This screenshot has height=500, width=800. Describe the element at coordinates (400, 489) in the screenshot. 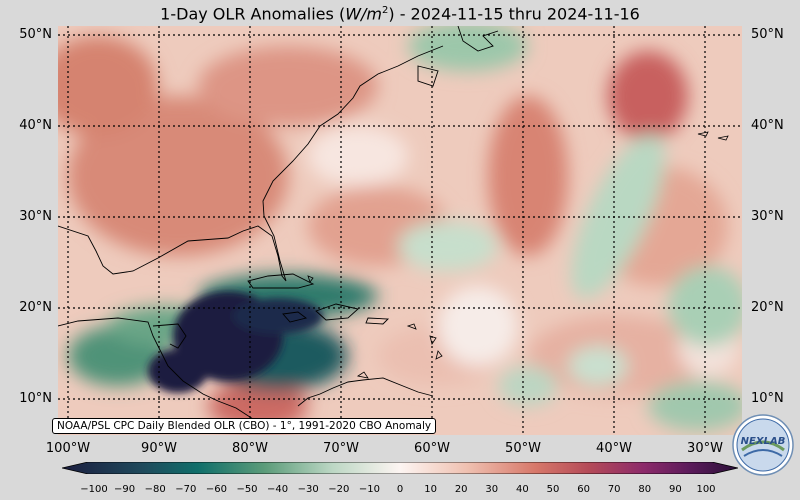

I see `colorbar-tick-label: 0` at that location.